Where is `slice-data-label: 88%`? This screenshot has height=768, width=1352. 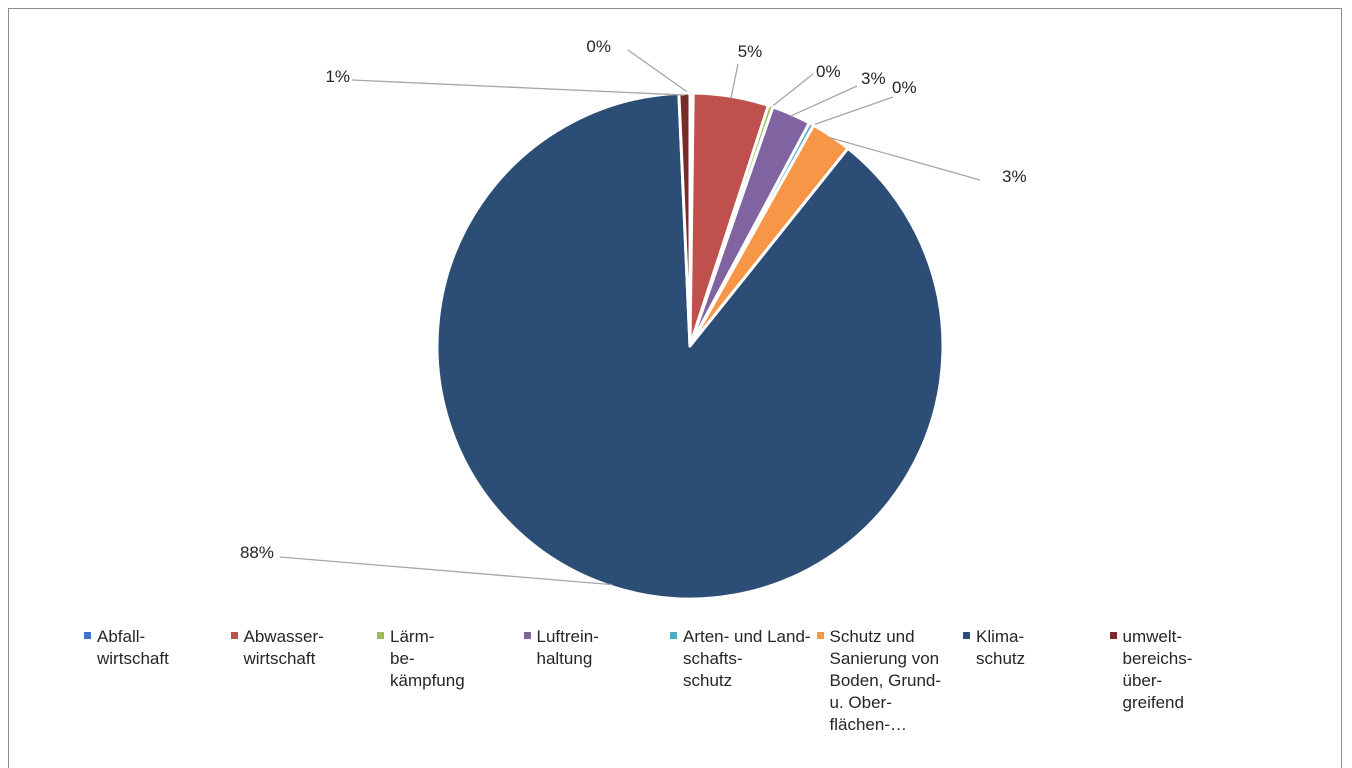 slice-data-label: 88% is located at coordinates (257, 552).